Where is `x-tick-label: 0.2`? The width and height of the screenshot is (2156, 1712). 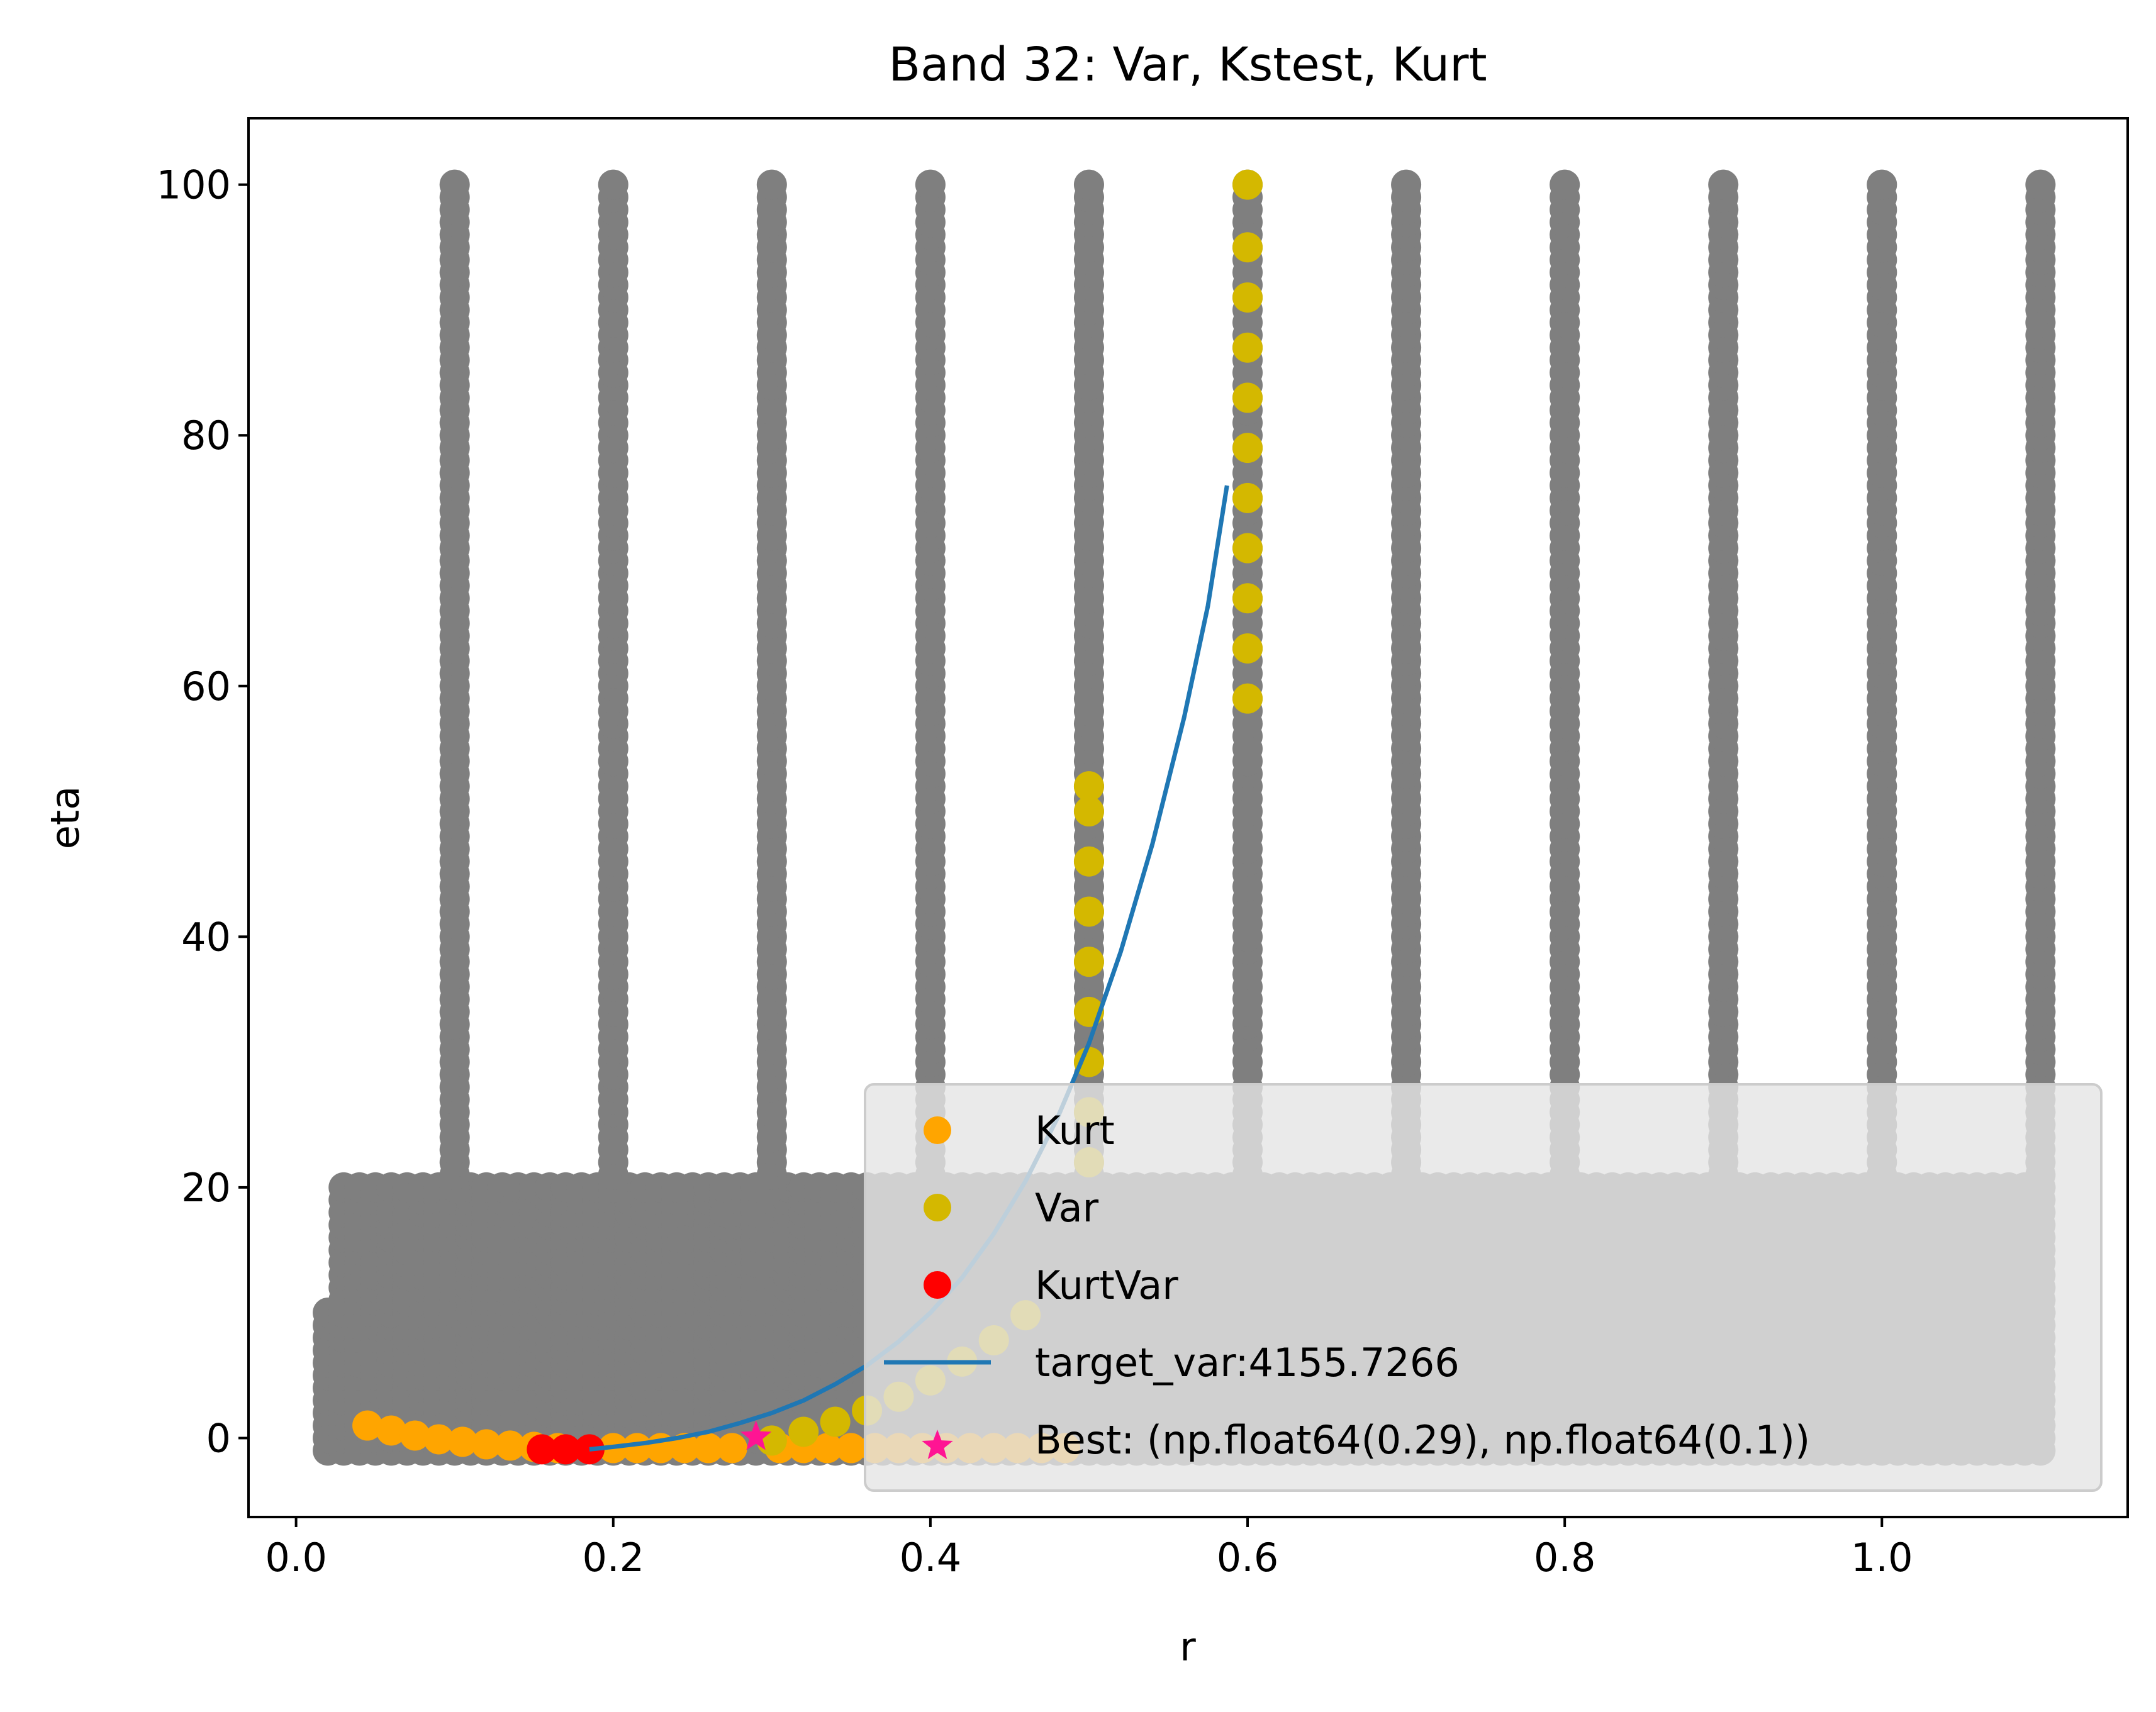
x-tick-label: 0.2 is located at coordinates (613, 1558).